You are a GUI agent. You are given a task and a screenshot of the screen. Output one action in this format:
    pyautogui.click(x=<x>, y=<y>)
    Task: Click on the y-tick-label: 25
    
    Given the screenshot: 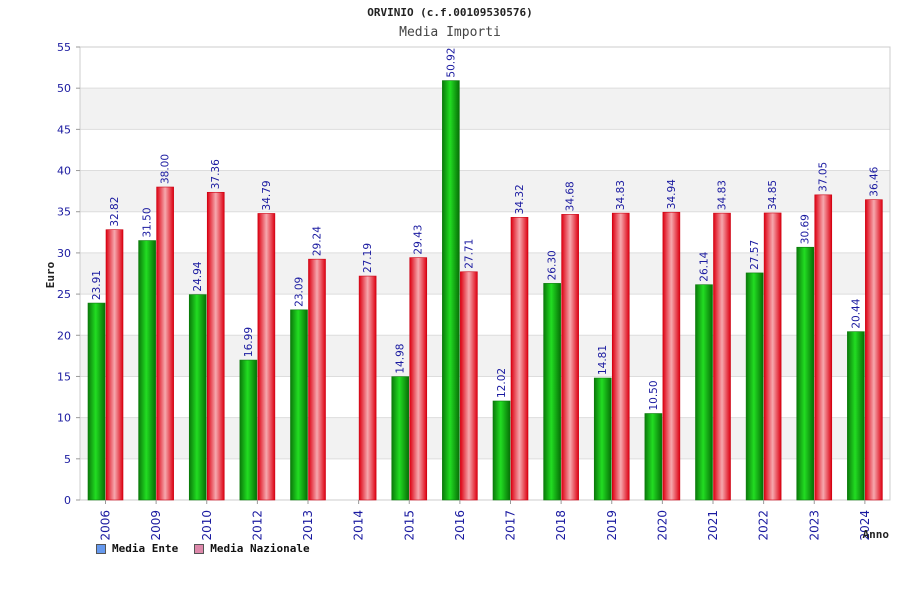 What is the action you would take?
    pyautogui.click(x=64, y=294)
    